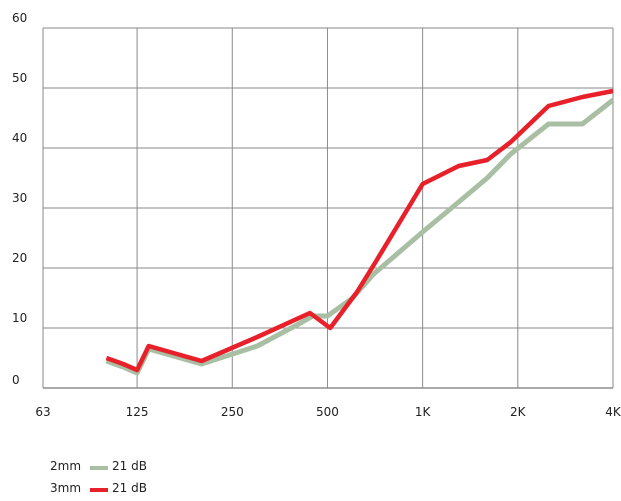  I want to click on legend-label-3mm: 3mm, so click(66, 488).